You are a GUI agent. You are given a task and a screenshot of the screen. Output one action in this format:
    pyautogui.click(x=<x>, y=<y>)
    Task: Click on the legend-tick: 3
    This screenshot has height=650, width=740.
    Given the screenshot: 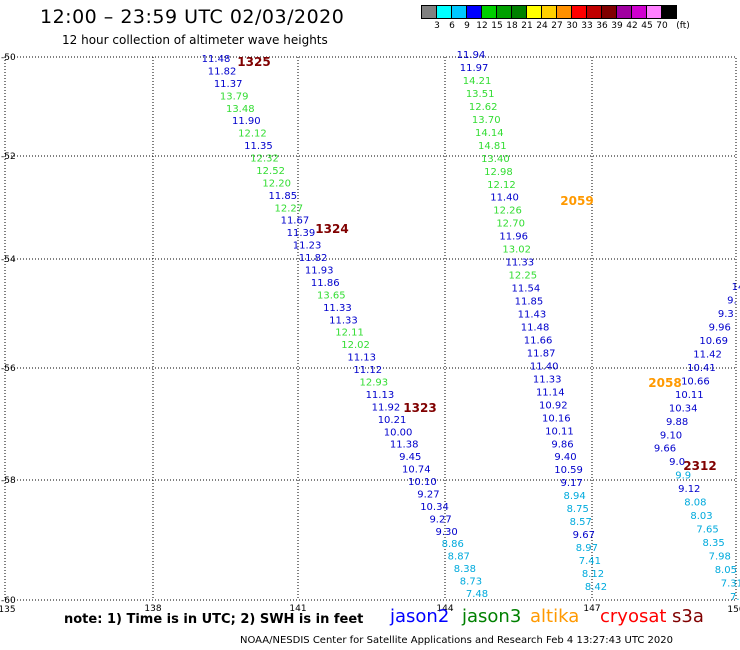 What is the action you would take?
    pyautogui.click(x=437, y=26)
    